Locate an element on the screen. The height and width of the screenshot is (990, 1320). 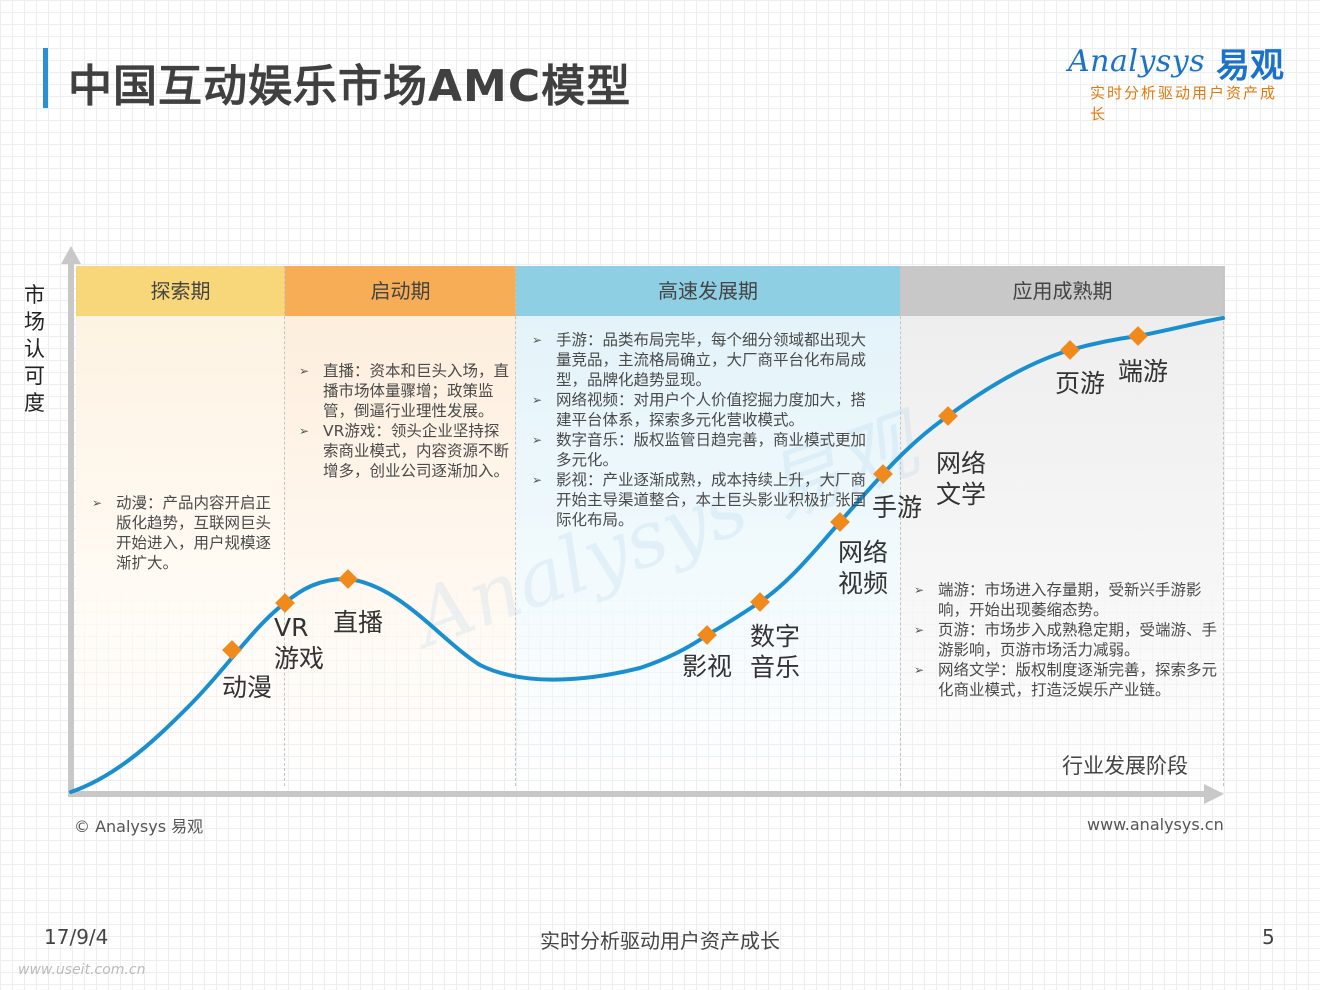
note-item: ➢ 端游：市场进入存量期，受新兴手游影响，开始出现萎缩态势。 is located at coordinates (1067, 600).